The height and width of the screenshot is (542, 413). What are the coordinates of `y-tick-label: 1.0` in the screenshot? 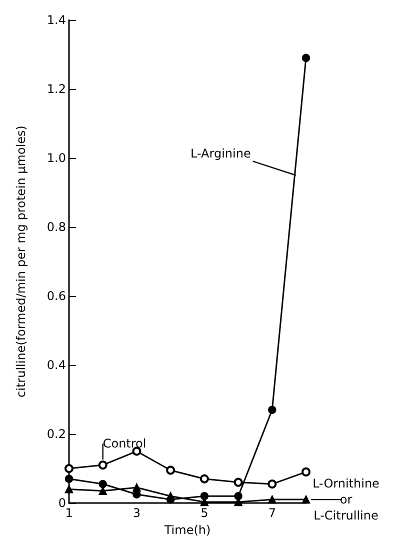 It's located at (56, 158).